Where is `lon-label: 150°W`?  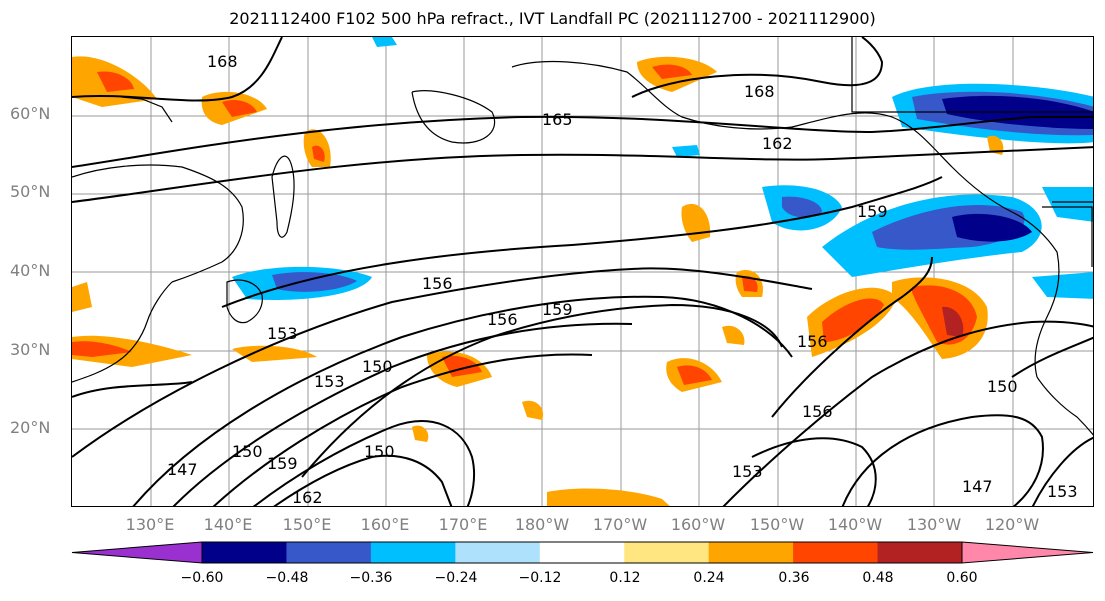 lon-label: 150°W is located at coordinates (777, 524).